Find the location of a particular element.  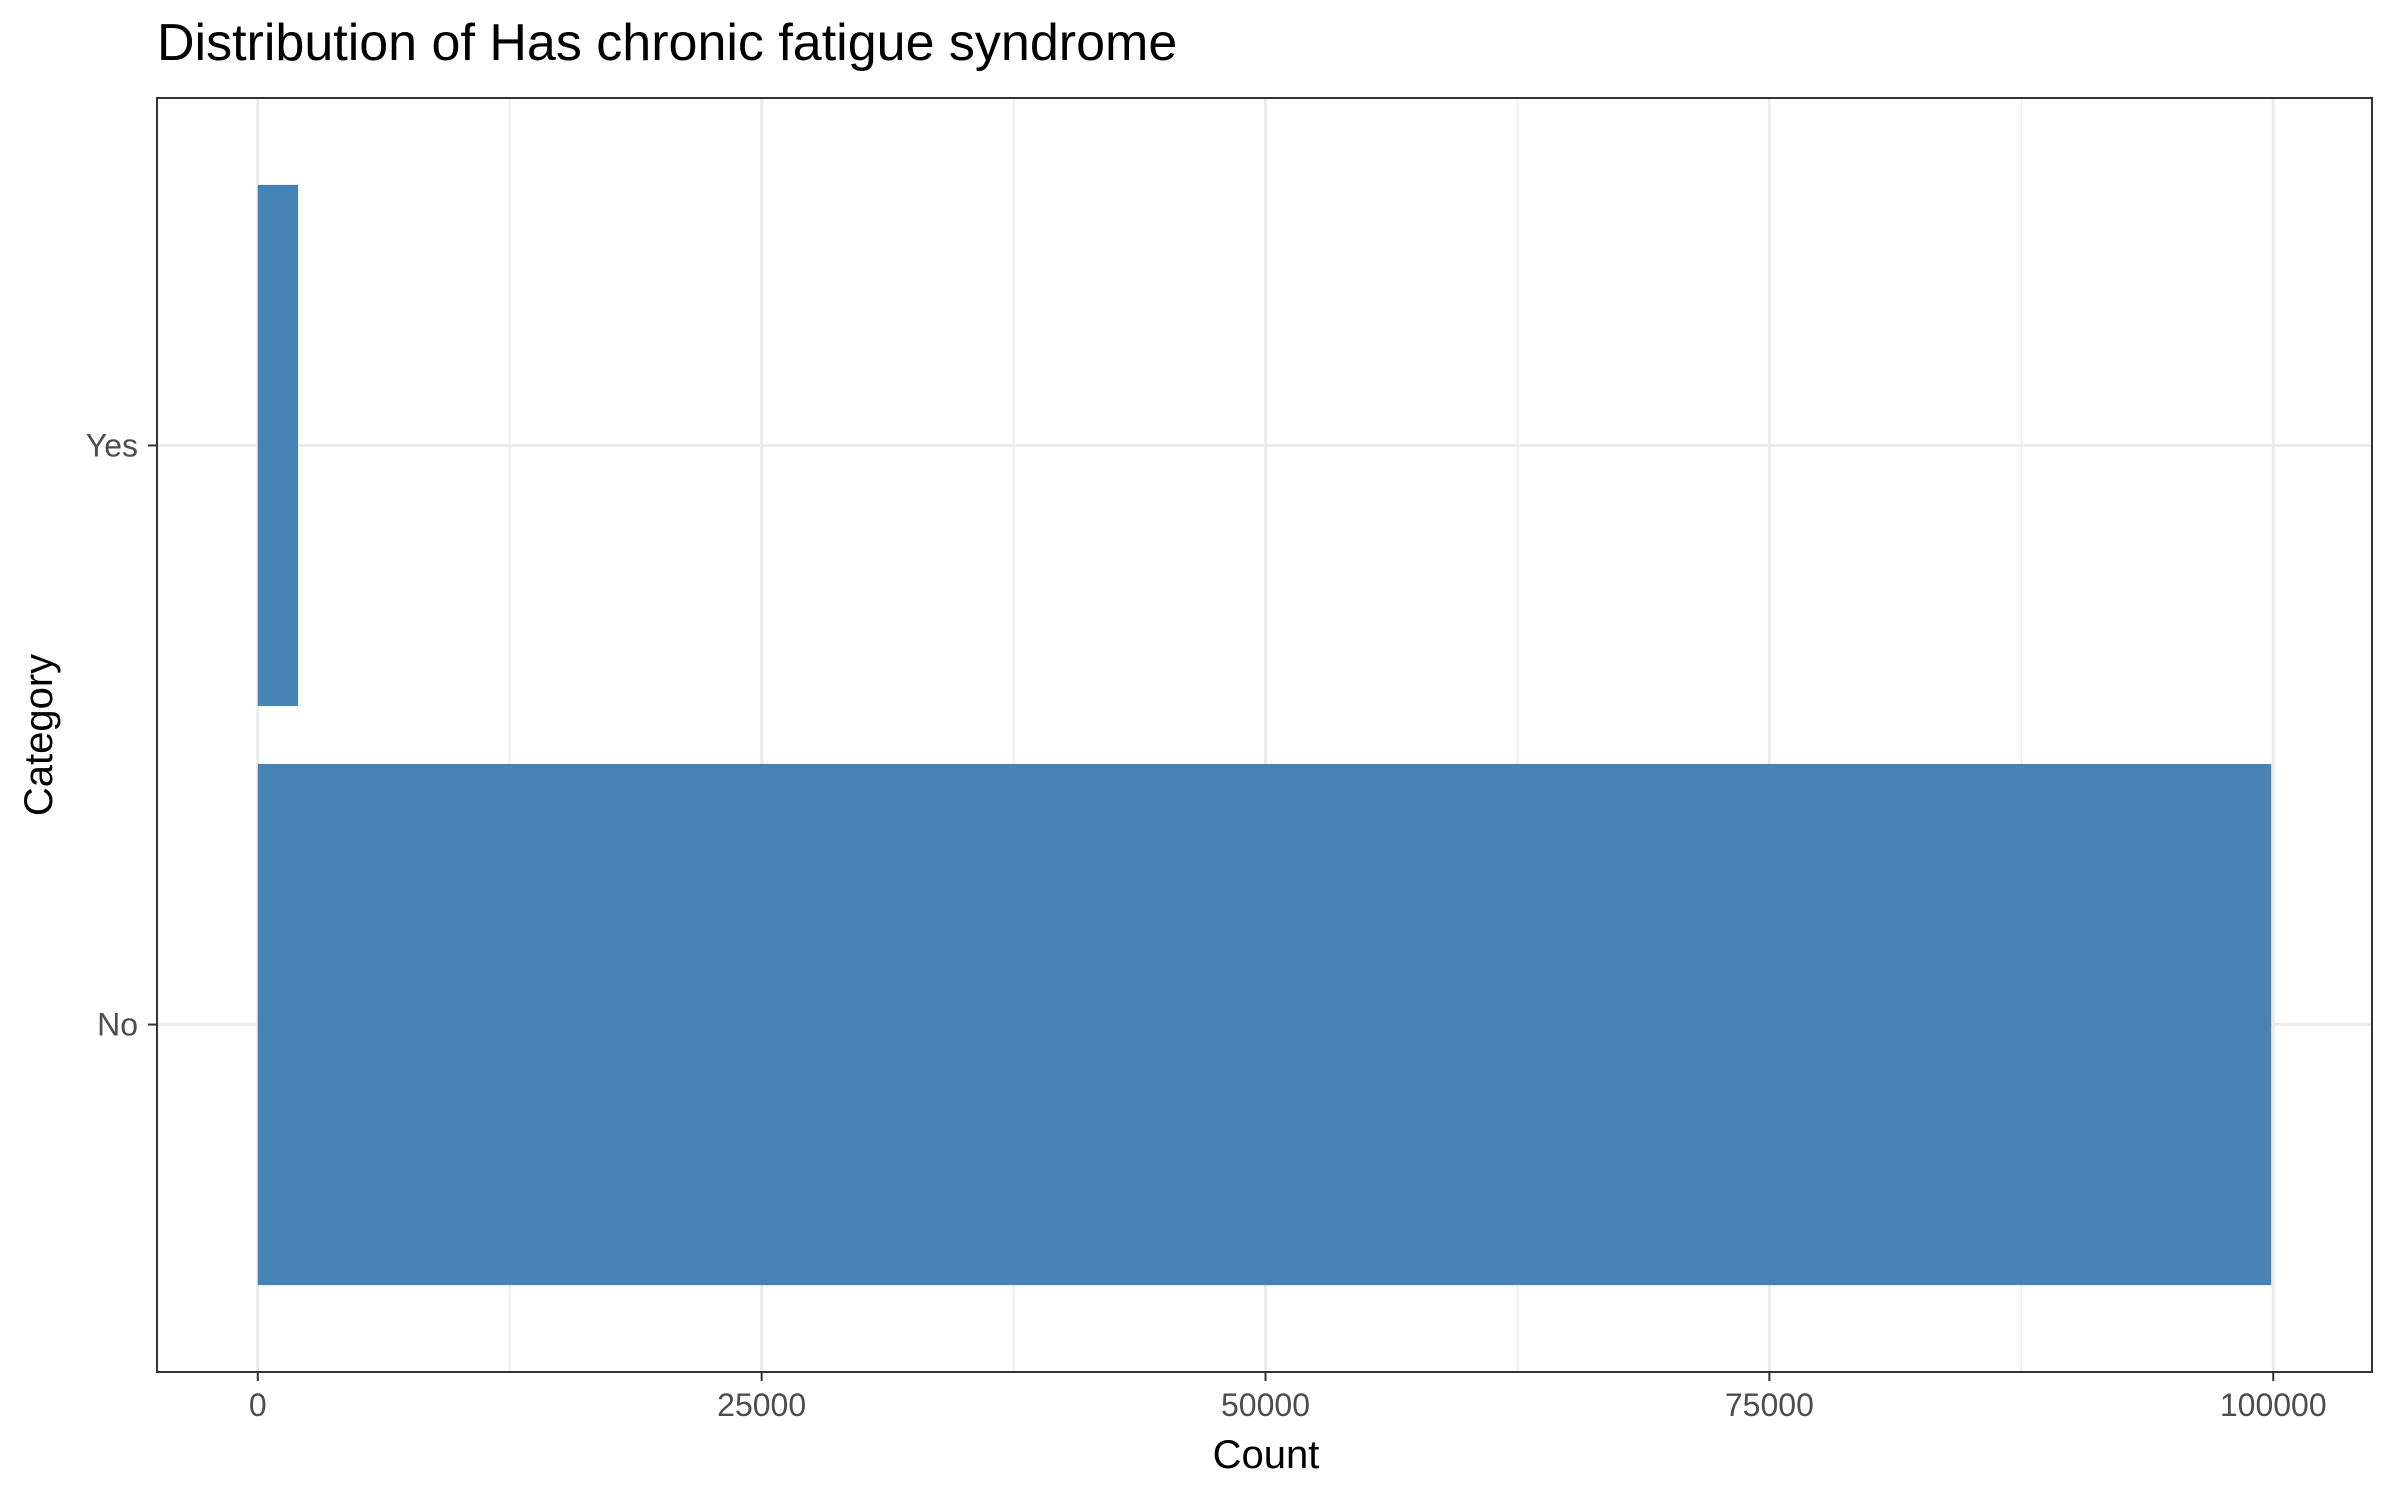

x-axis: 0 25000 50000 75000 100000 is located at coordinates (1288, 1397).